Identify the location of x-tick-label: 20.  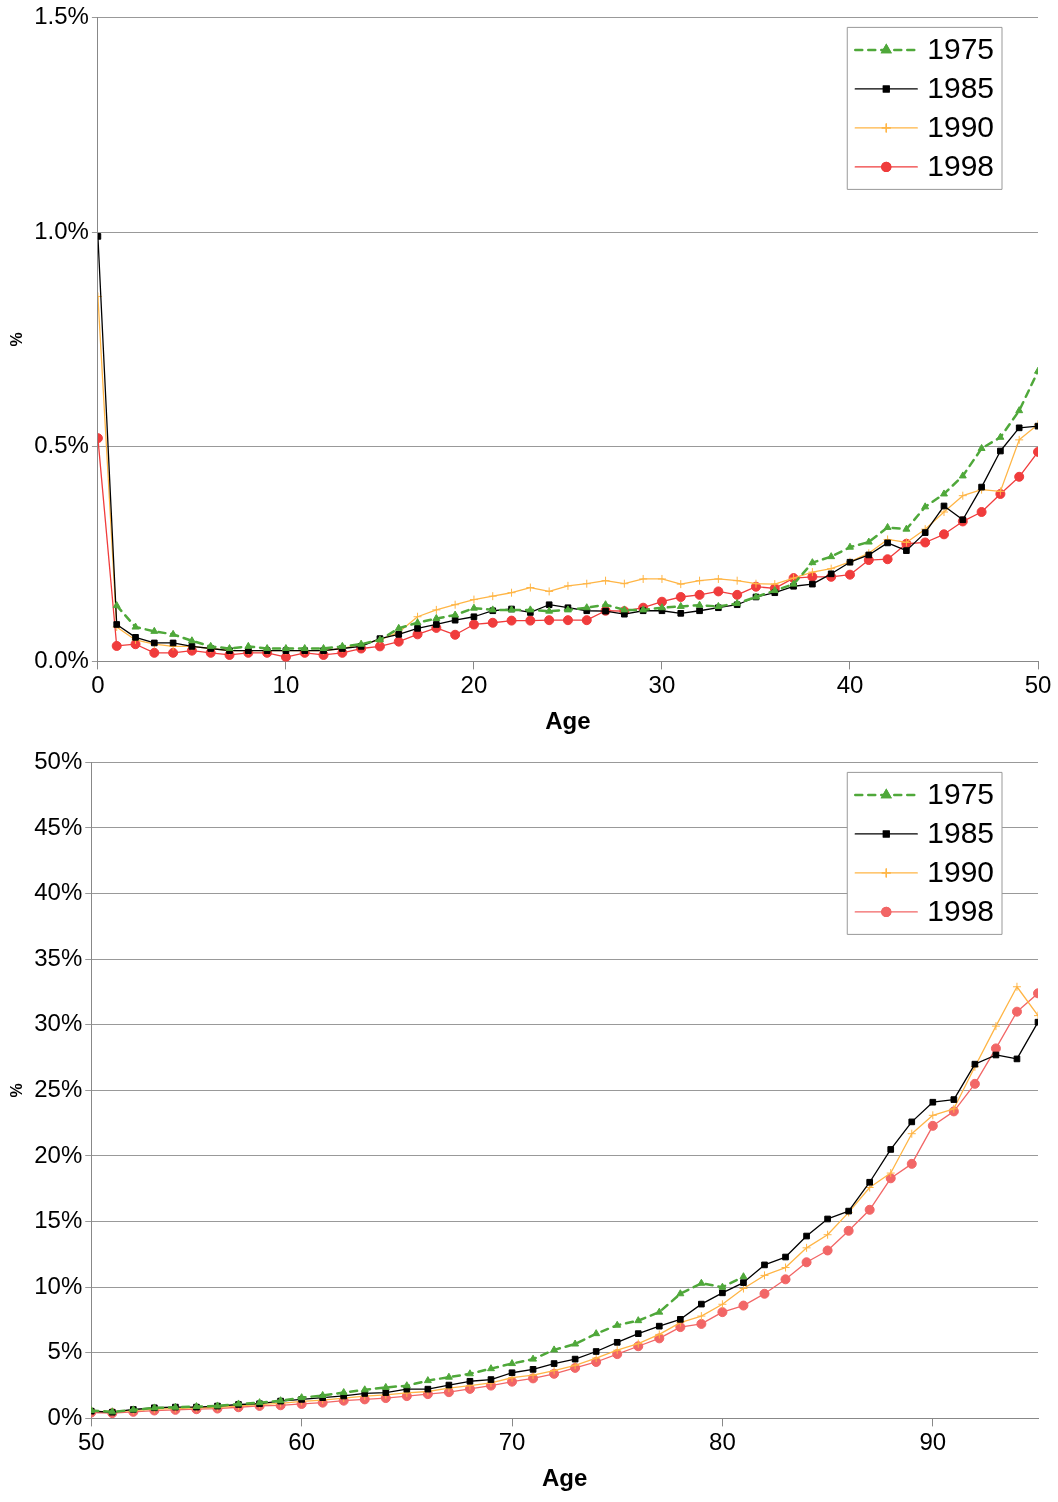
(474, 685).